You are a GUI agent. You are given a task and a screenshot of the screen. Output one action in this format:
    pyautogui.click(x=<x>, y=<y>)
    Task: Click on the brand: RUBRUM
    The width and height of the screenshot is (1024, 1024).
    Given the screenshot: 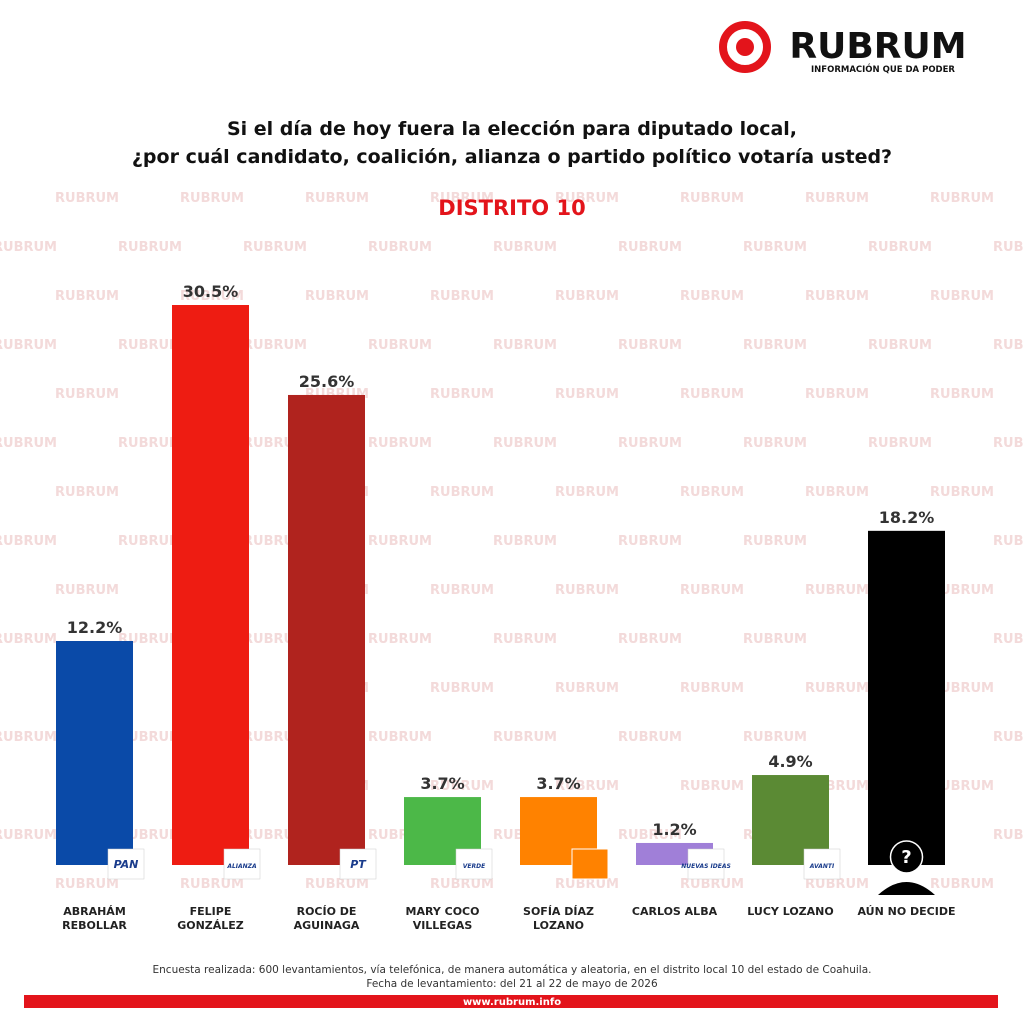 What is the action you would take?
    pyautogui.click(x=877, y=46)
    